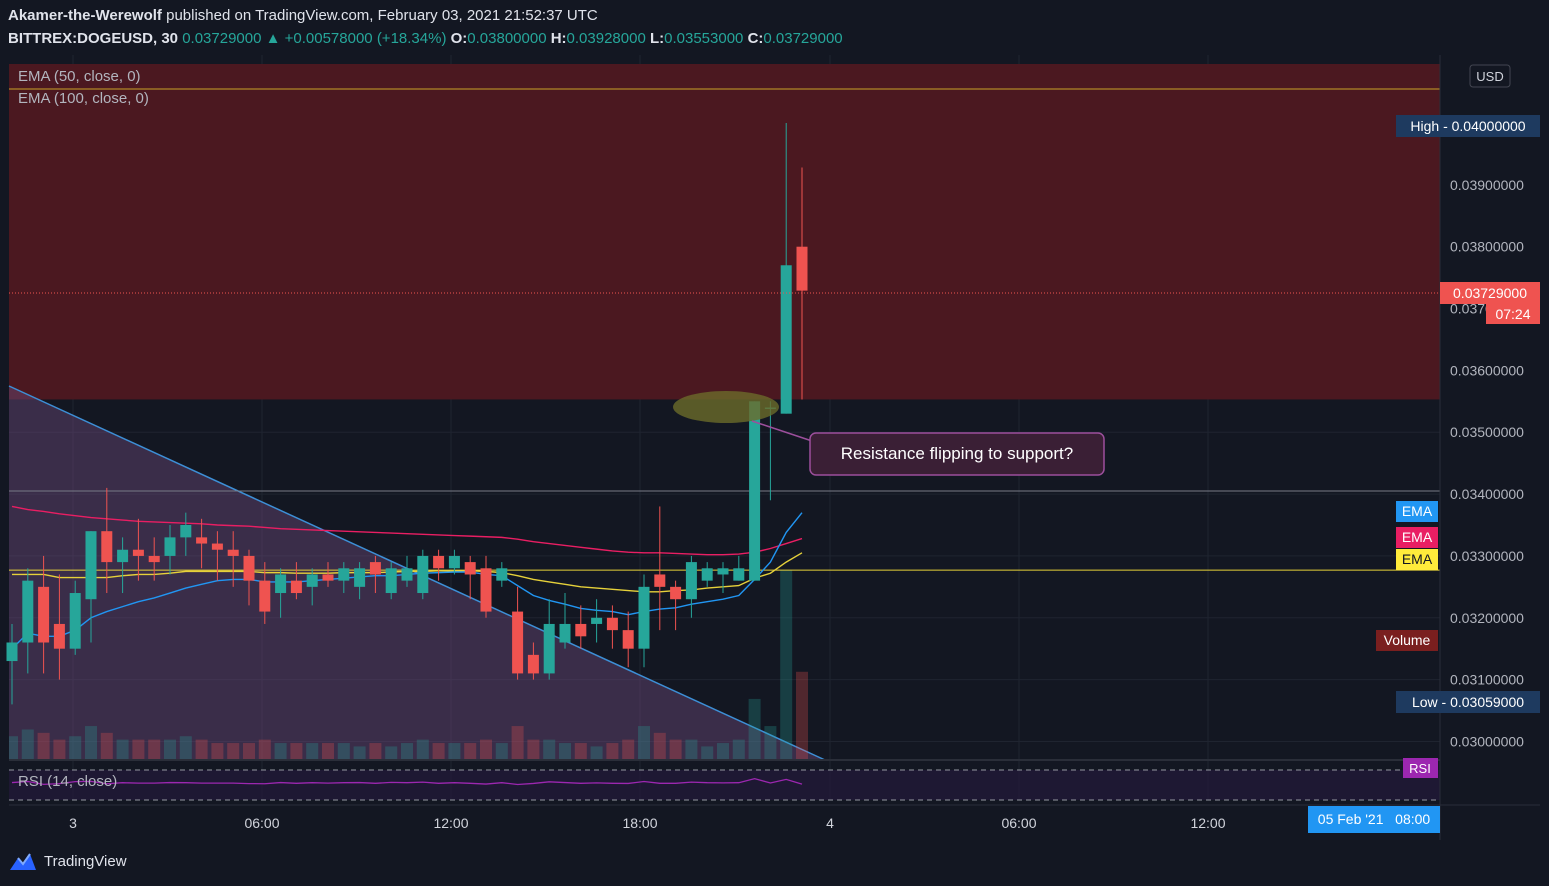  I want to click on price-tick-label: 0.03800000, so click(1487, 247).